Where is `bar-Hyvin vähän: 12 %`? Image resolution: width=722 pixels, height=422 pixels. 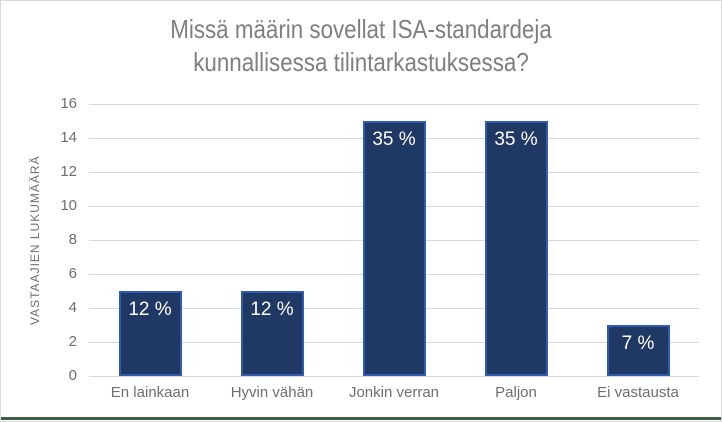
bar-Hyvin vähän: 12 % is located at coordinates (272, 333).